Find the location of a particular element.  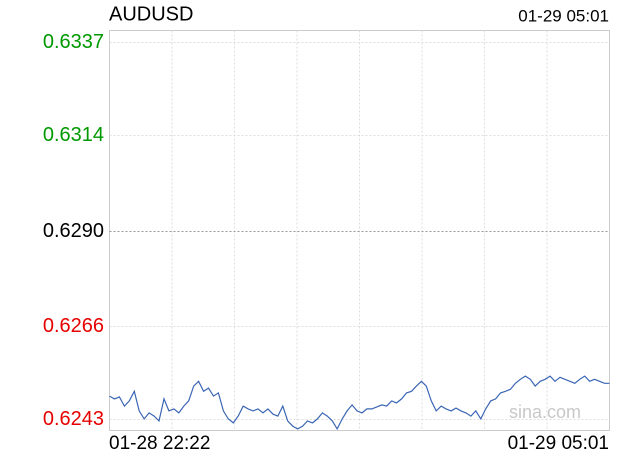

x-label-end: 01-29 05:01 is located at coordinates (558, 443).